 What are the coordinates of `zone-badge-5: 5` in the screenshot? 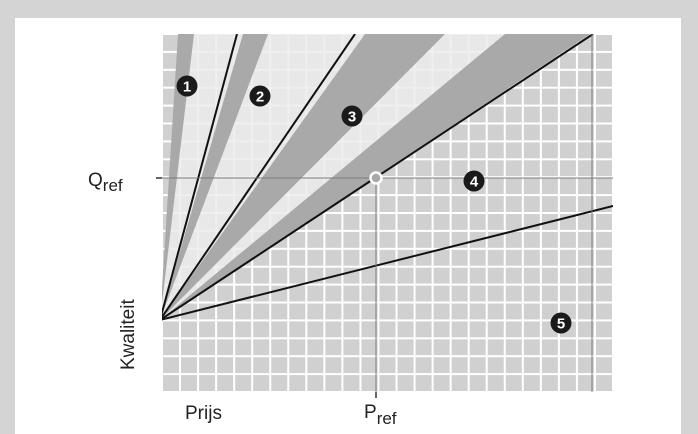 It's located at (561, 323).